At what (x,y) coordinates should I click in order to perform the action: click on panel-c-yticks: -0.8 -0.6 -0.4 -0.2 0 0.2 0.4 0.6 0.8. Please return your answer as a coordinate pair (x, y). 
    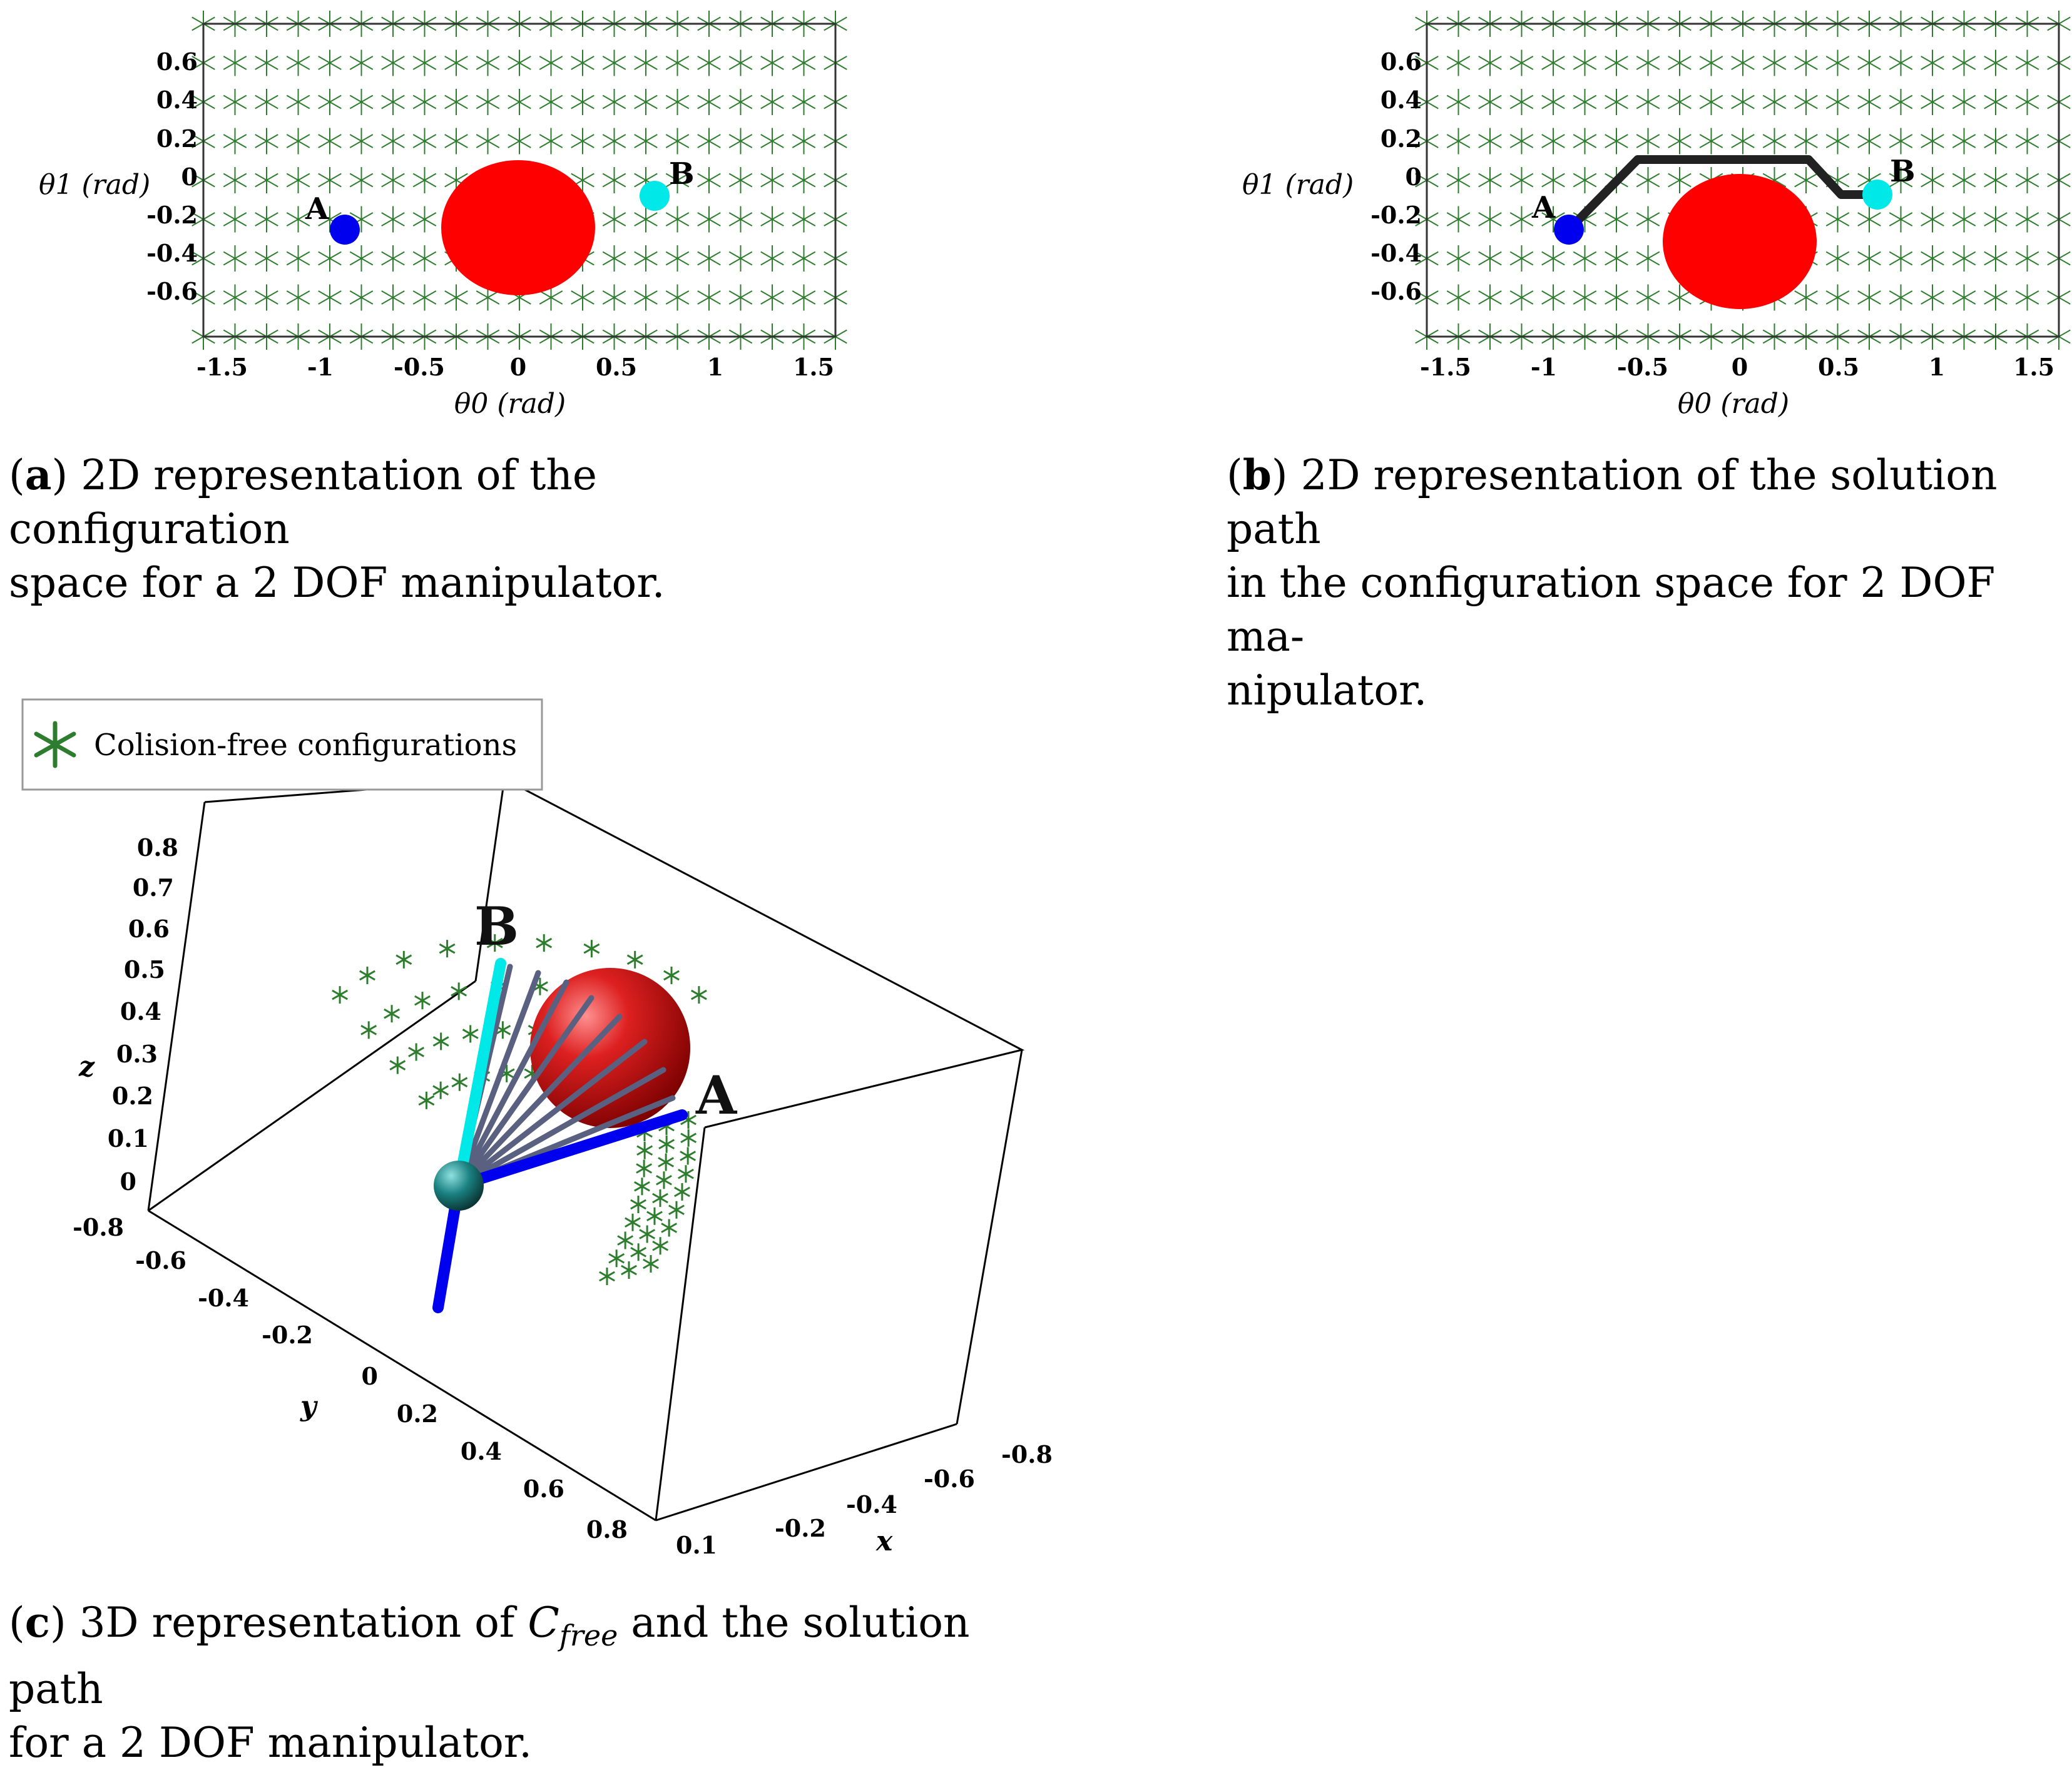
    Looking at the image, I should click on (350, 1378).